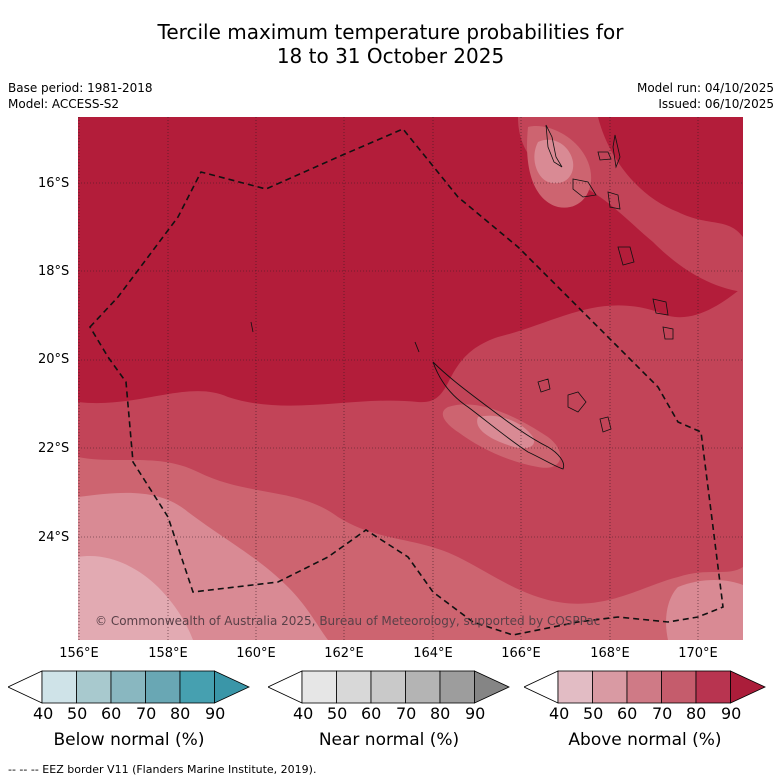 Image resolution: width=781 pixels, height=781 pixels. Describe the element at coordinates (111, 713) in the screenshot. I see `cb-below-tick-60: 60` at that location.